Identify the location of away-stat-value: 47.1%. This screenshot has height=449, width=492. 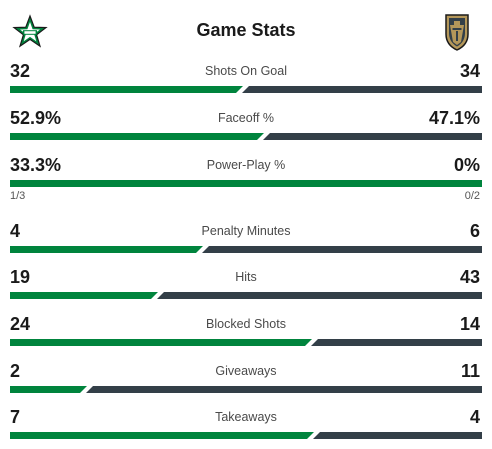
(454, 118).